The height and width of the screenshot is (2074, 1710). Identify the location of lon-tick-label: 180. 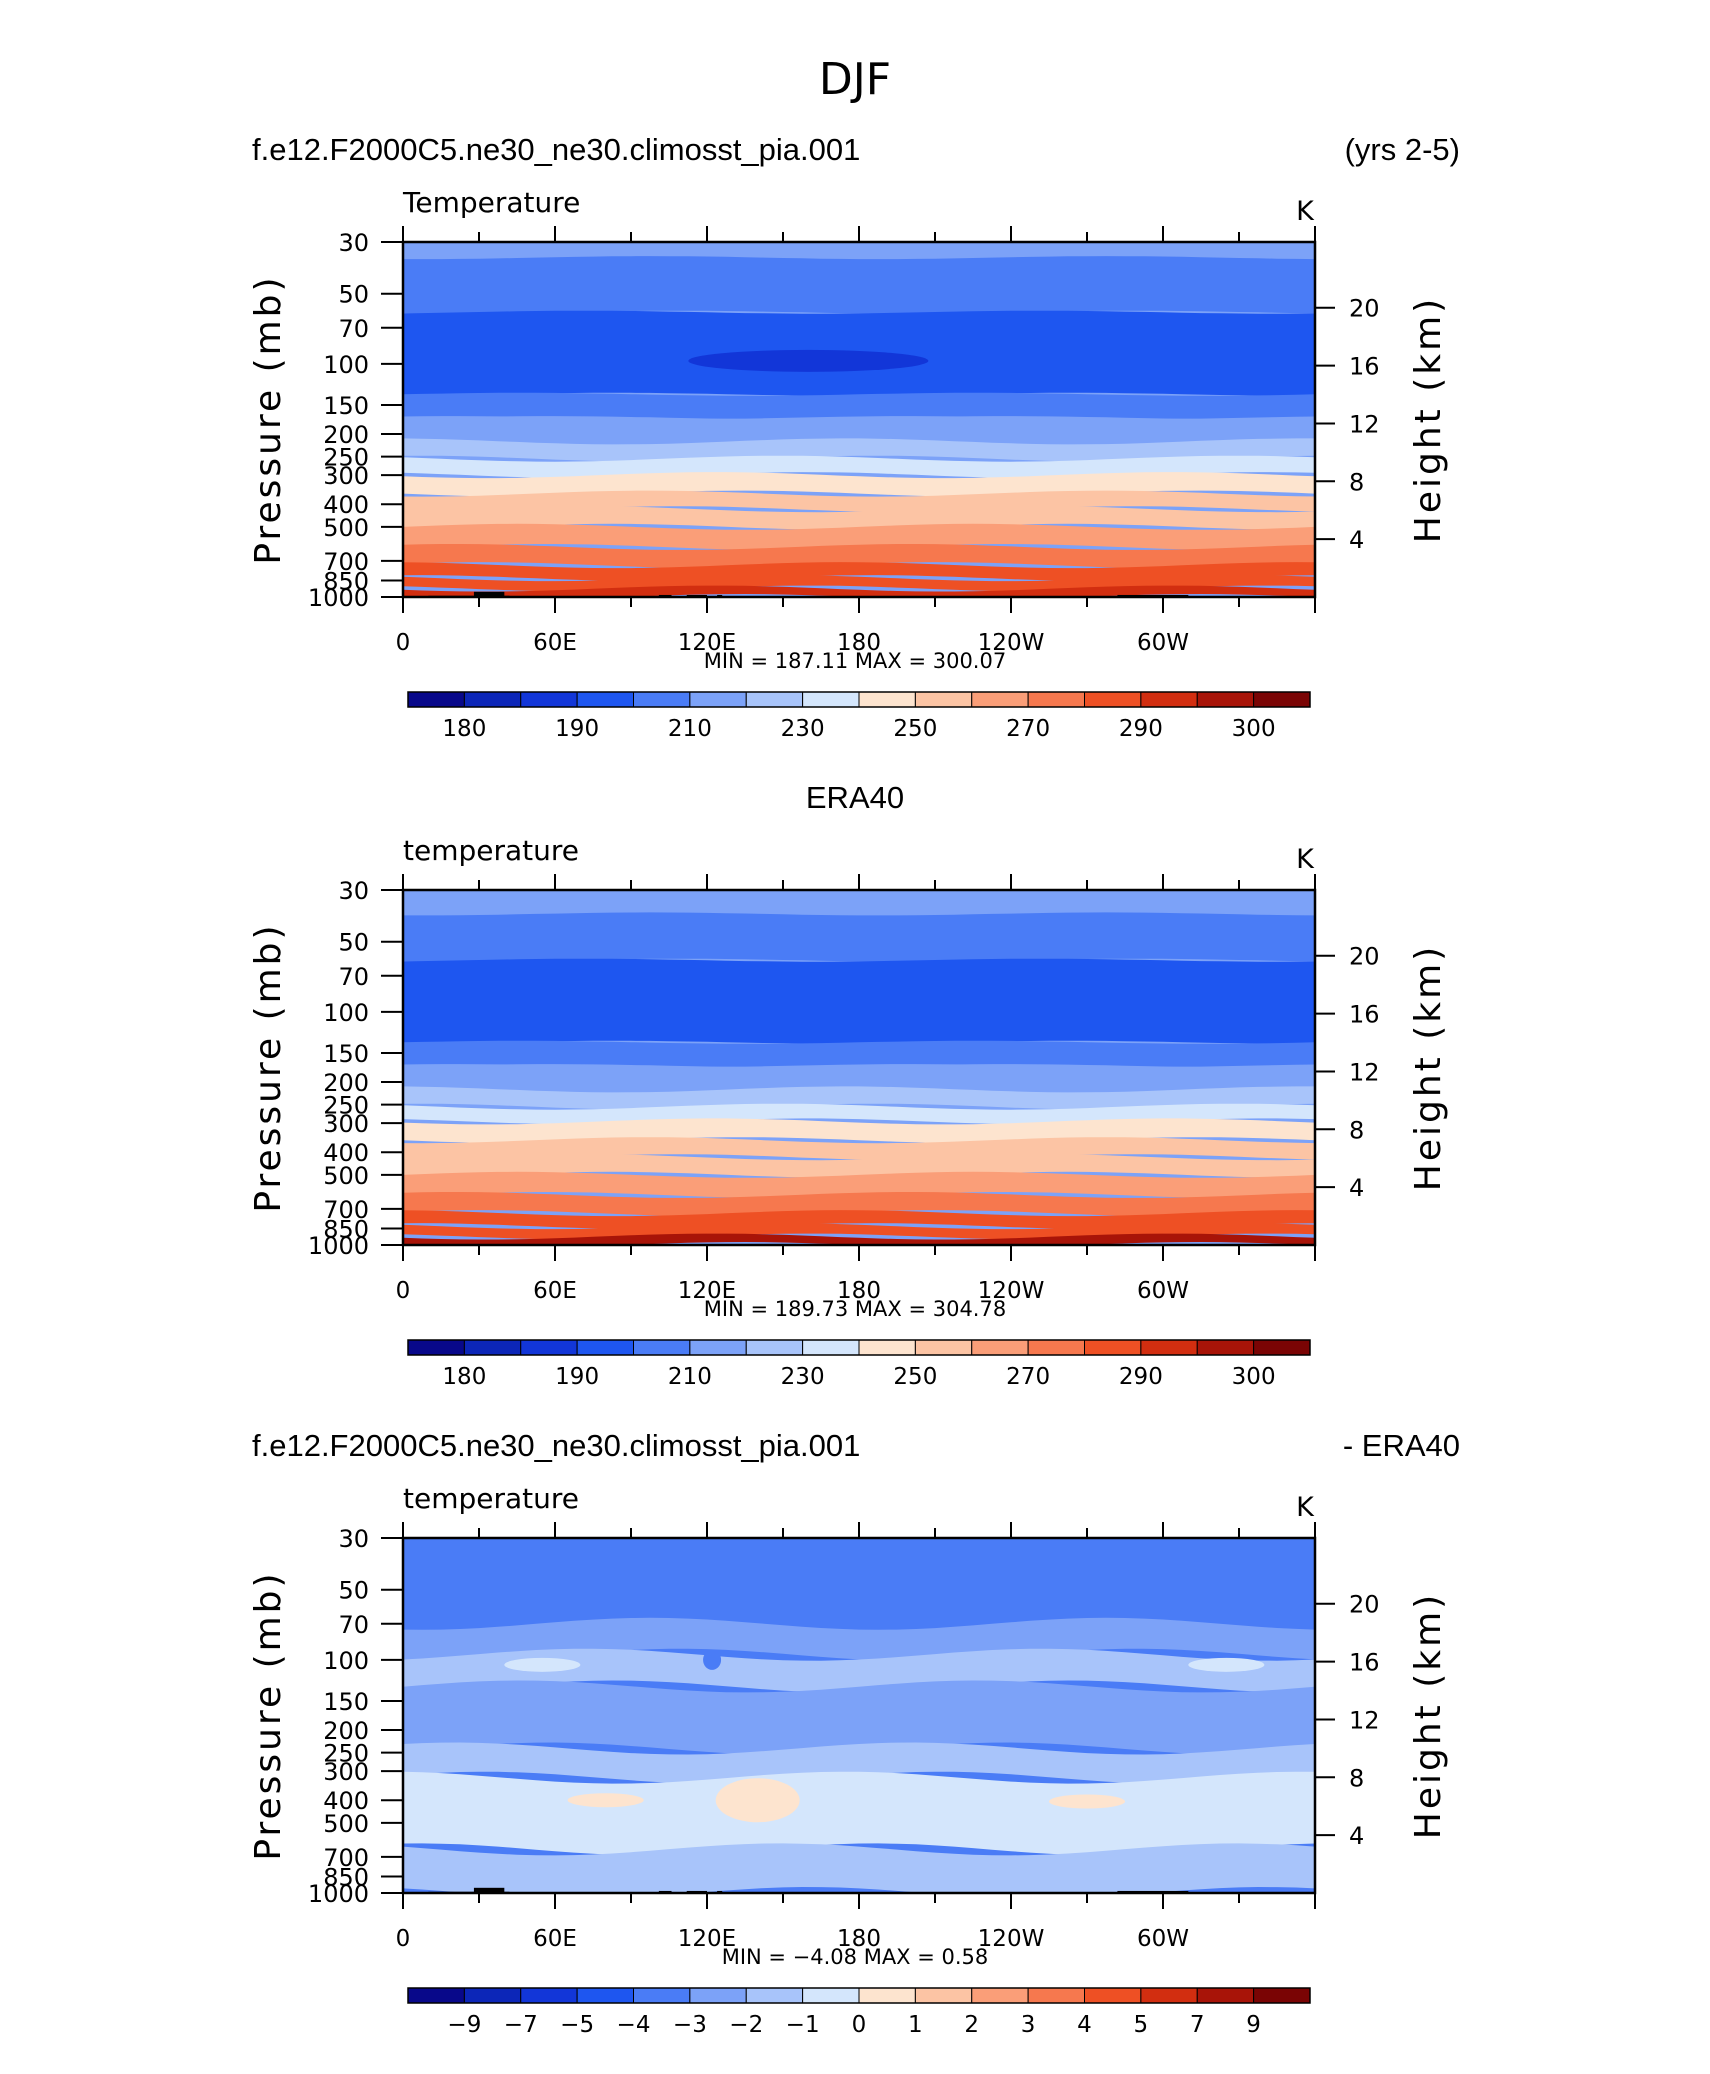
(859, 643).